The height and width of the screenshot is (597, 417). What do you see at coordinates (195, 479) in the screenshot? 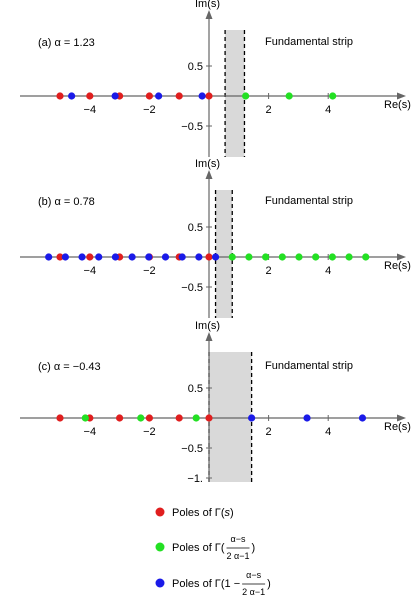
I see `y-tick-label: −1.` at bounding box center [195, 479].